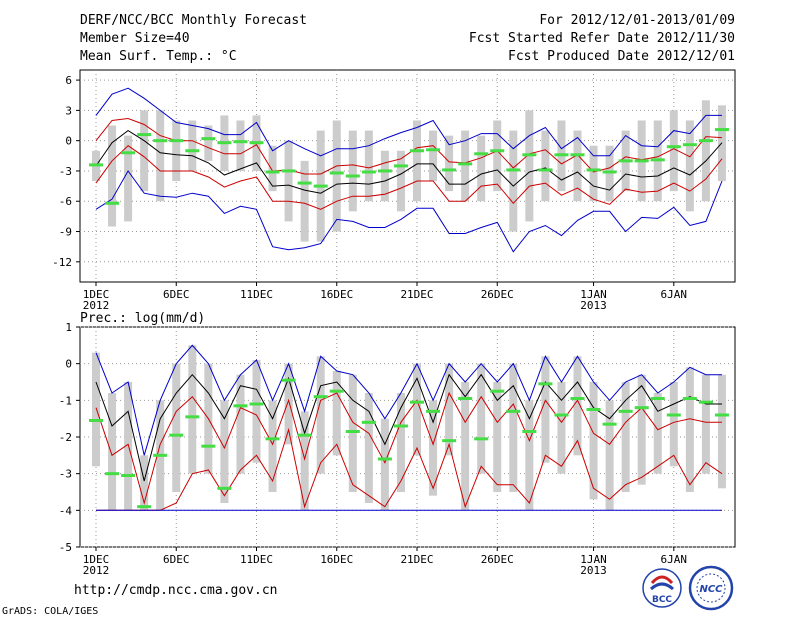  I want to click on temp-ytick-label: 6, so click(68, 80).